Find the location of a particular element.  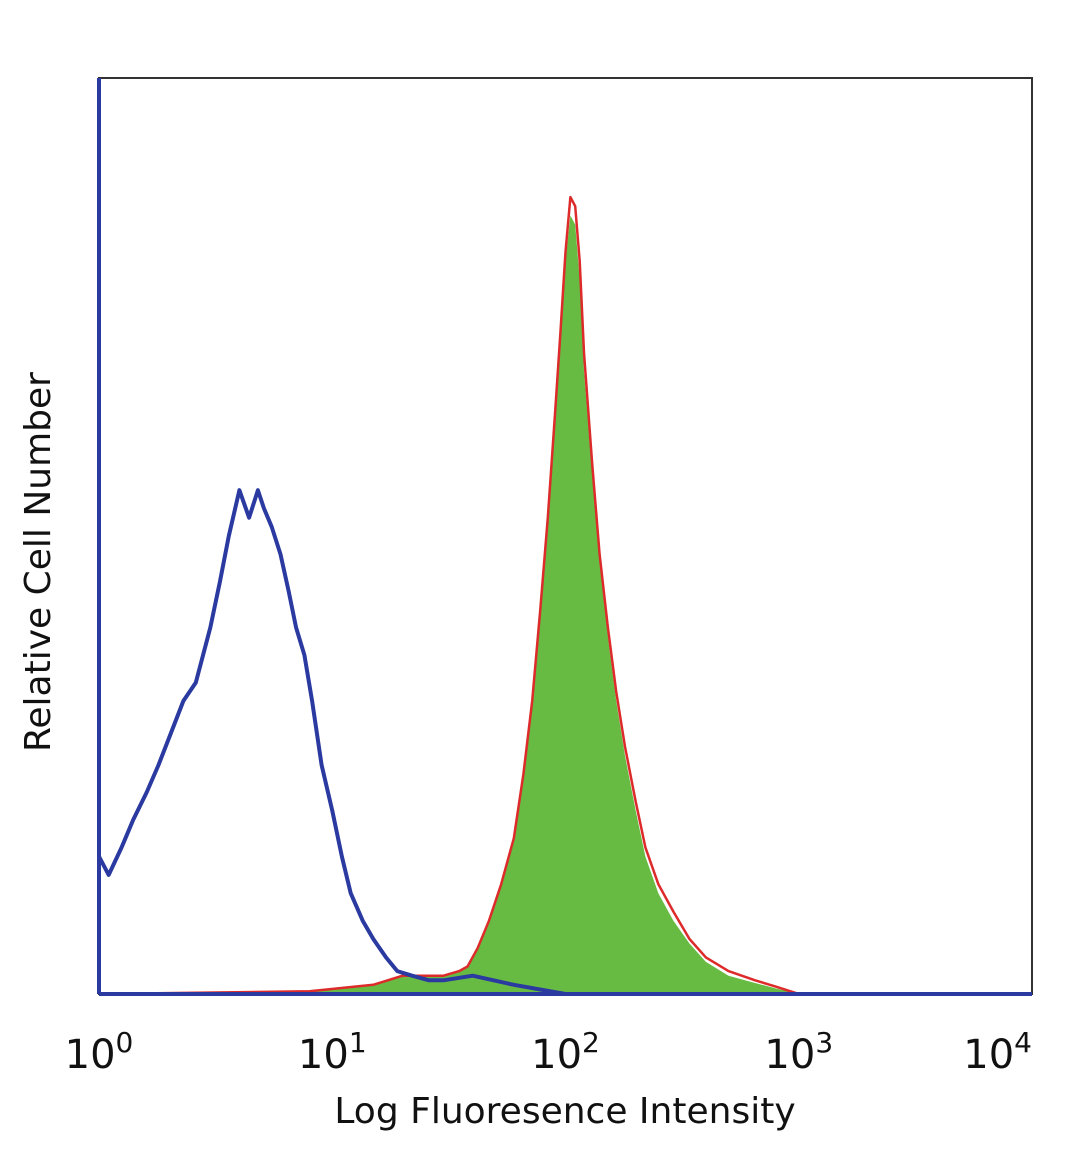

x-tick-exponent-2: 2 is located at coordinates (591, 1042).